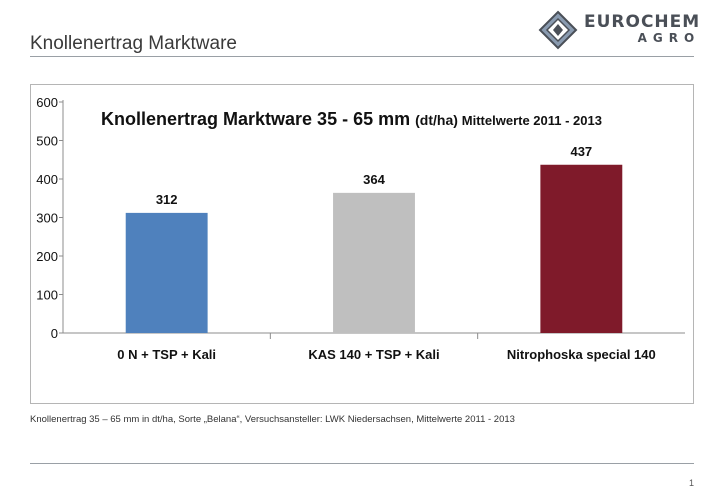  I want to click on page-number: 1, so click(691, 483).